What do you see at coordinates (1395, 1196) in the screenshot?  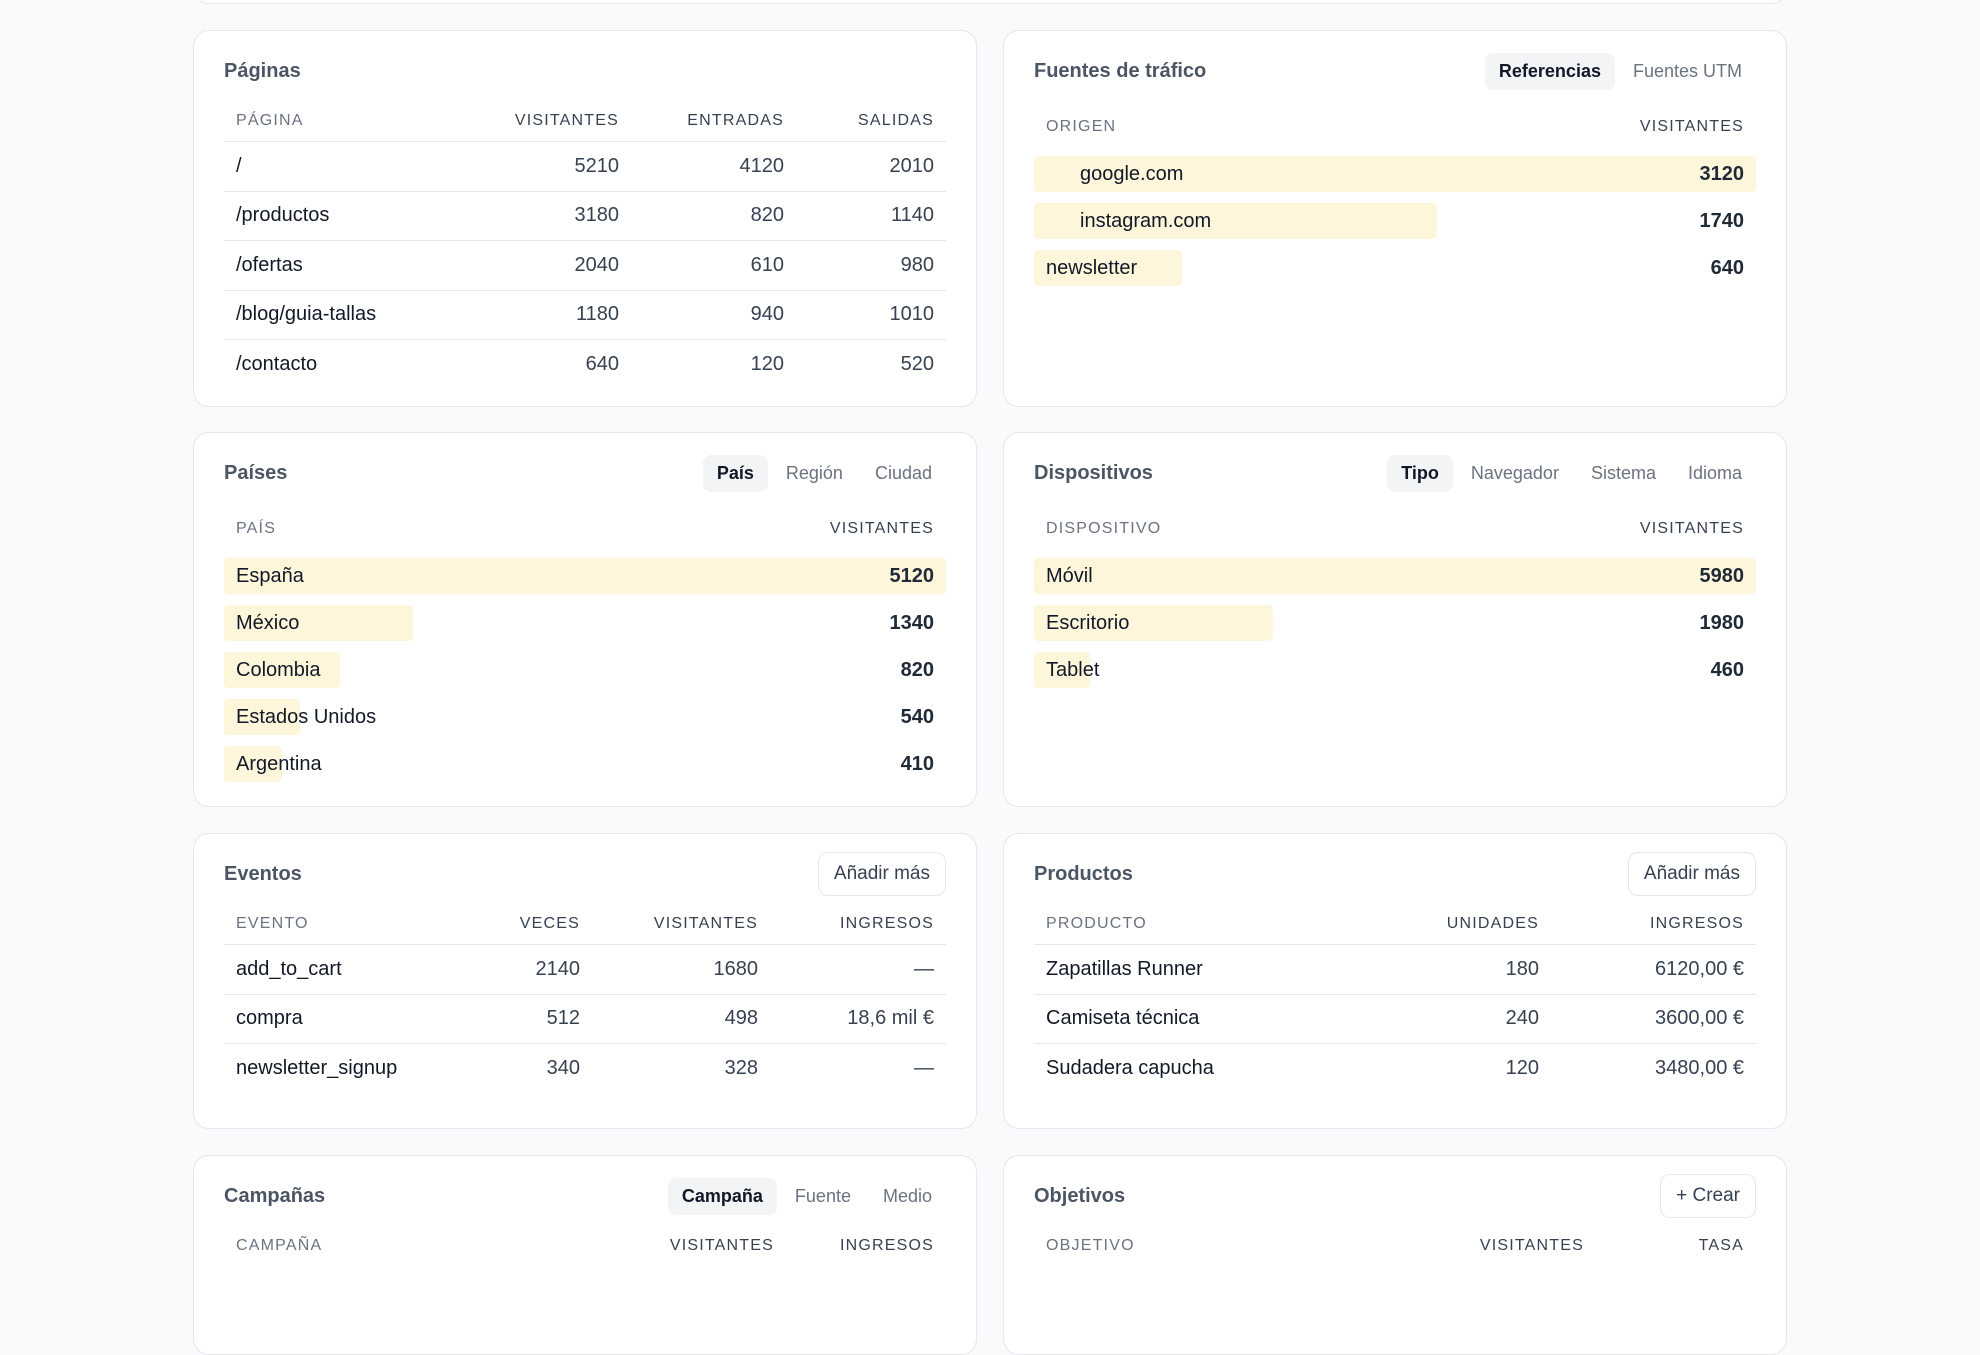 I see `card-header: Objetivos + Crear` at bounding box center [1395, 1196].